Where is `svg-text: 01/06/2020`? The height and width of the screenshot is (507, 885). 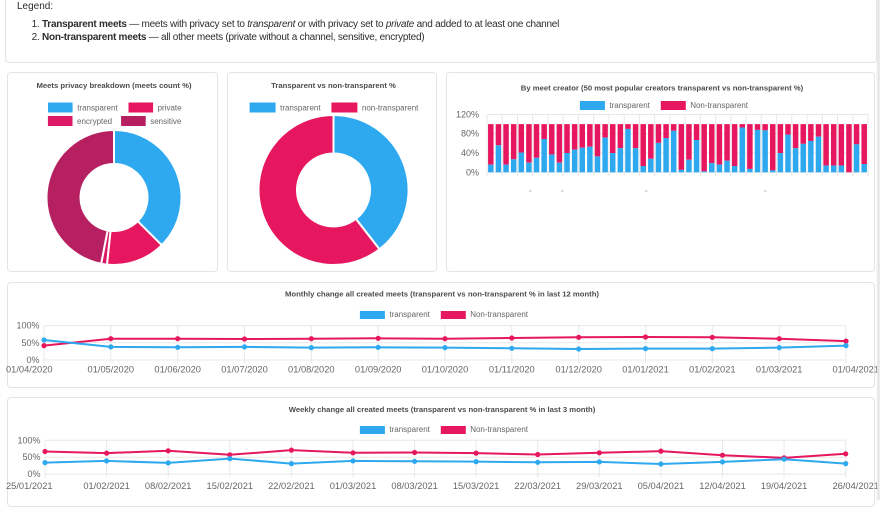
svg-text: 01/06/2020 is located at coordinates (177, 370).